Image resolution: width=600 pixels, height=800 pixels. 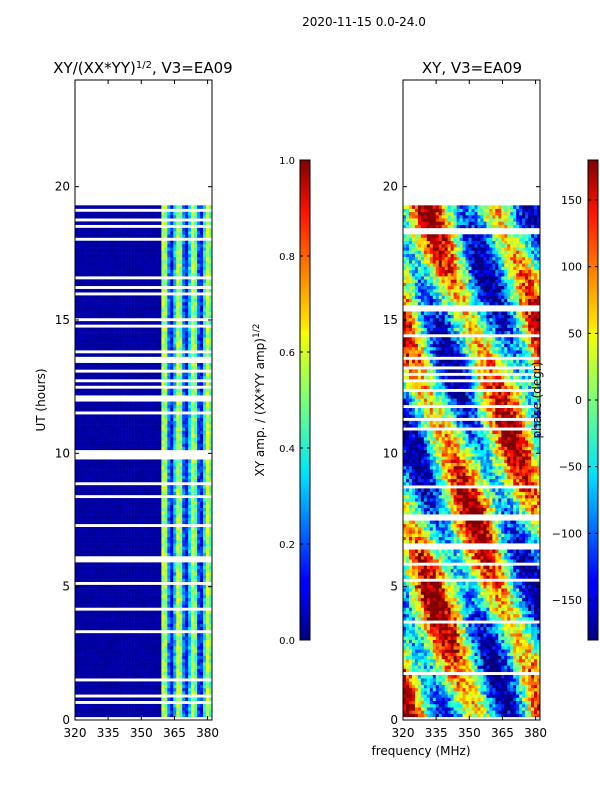 What do you see at coordinates (287, 161) in the screenshot?
I see `colorbar-tick-label: 1.0` at bounding box center [287, 161].